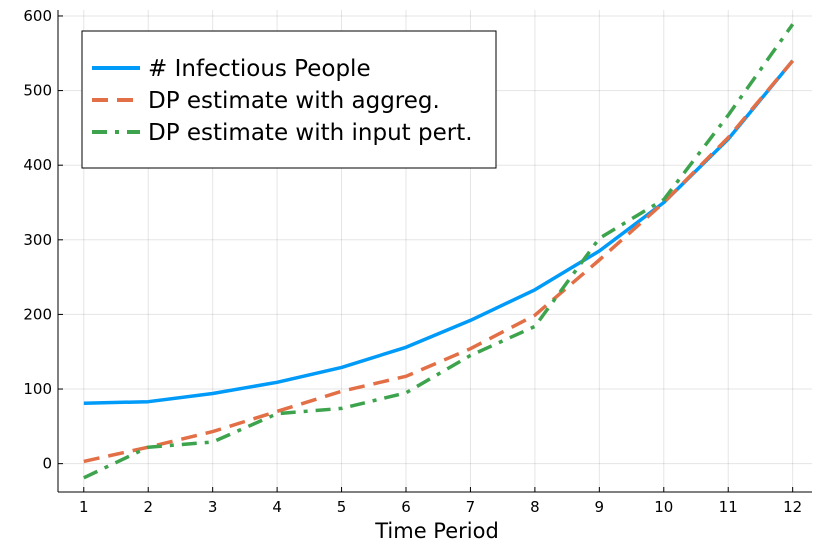 The height and width of the screenshot is (554, 830). What do you see at coordinates (342, 507) in the screenshot?
I see `x-tick-label: 5` at bounding box center [342, 507].